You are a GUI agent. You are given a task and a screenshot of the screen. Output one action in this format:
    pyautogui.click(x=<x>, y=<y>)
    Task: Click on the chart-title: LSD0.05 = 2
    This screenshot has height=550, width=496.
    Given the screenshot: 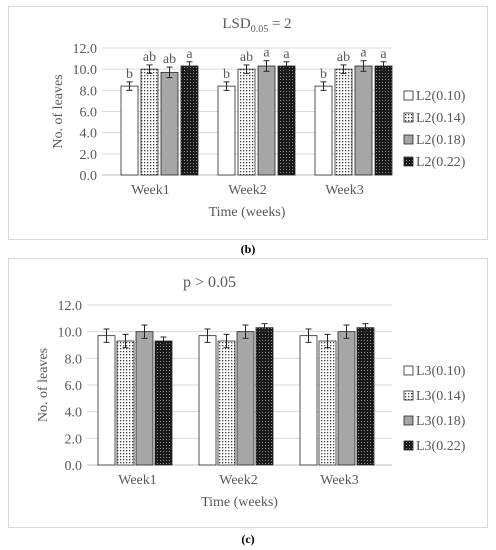 What is the action you would take?
    pyautogui.click(x=256, y=25)
    